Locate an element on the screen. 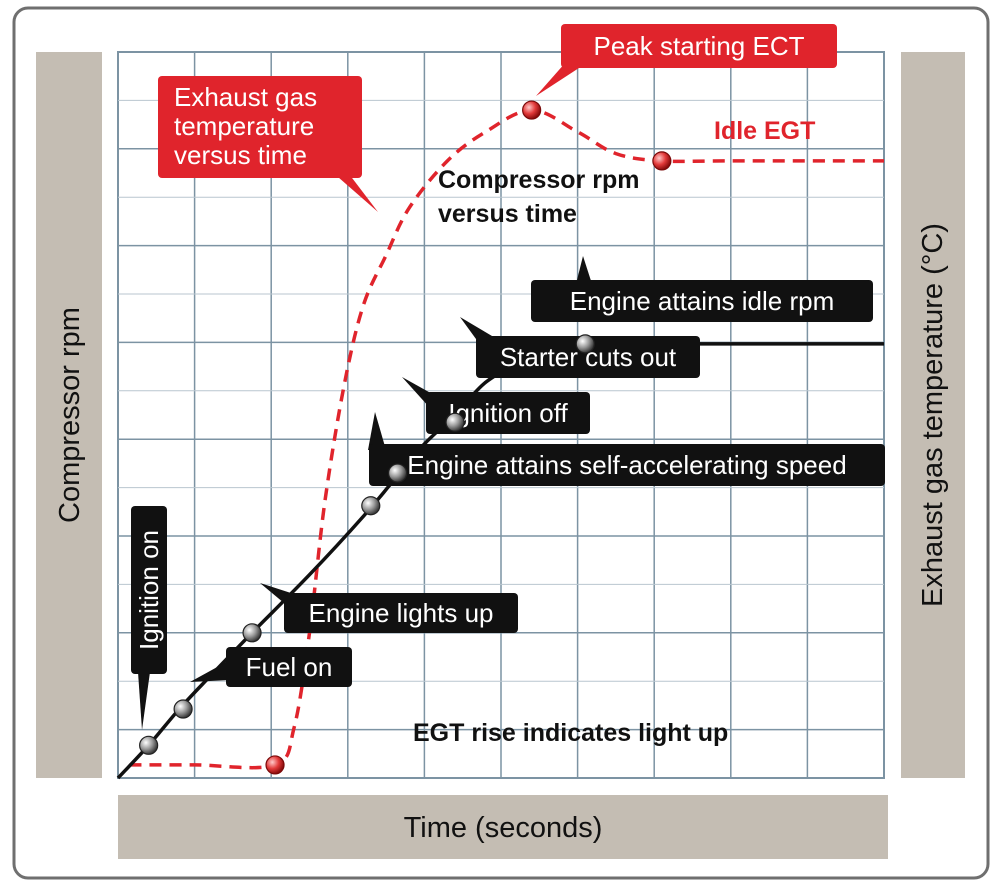  idle-egt-point is located at coordinates (662, 161).